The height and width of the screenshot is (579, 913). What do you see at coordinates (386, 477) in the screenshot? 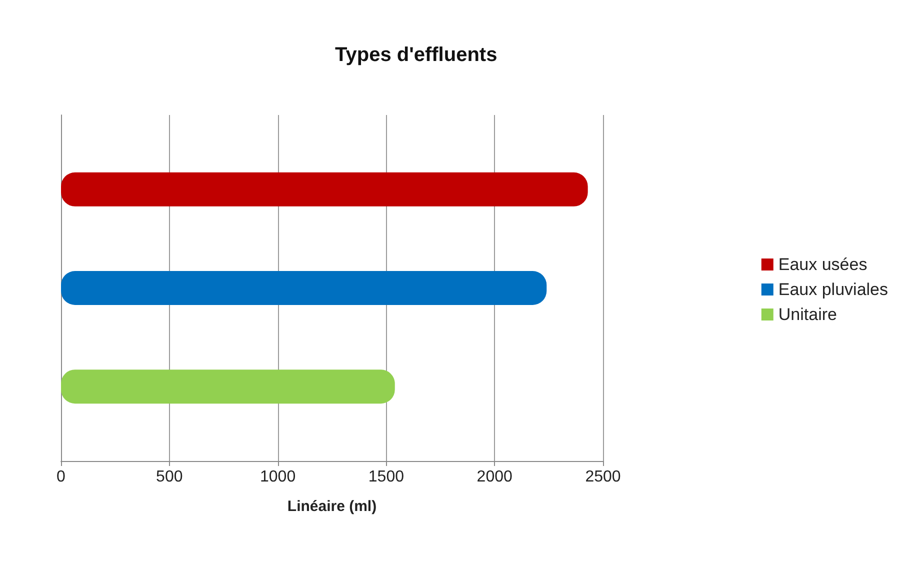
I see `x-tick-label: 1500` at bounding box center [386, 477].